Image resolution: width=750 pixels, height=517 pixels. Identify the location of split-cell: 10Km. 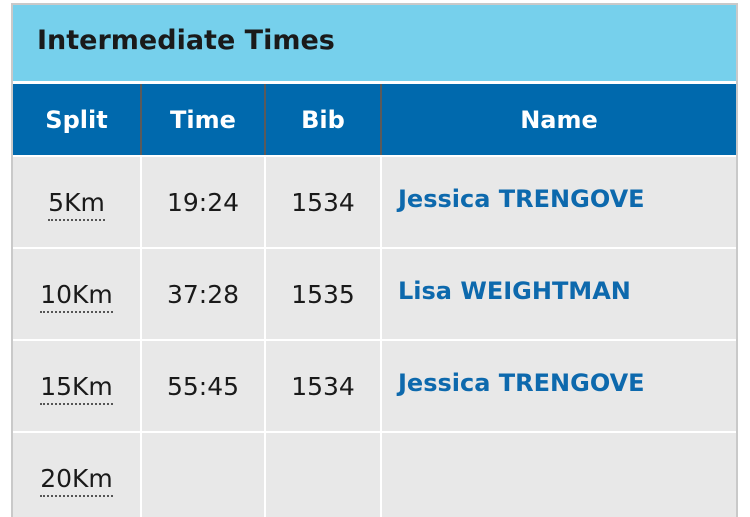
(77, 294).